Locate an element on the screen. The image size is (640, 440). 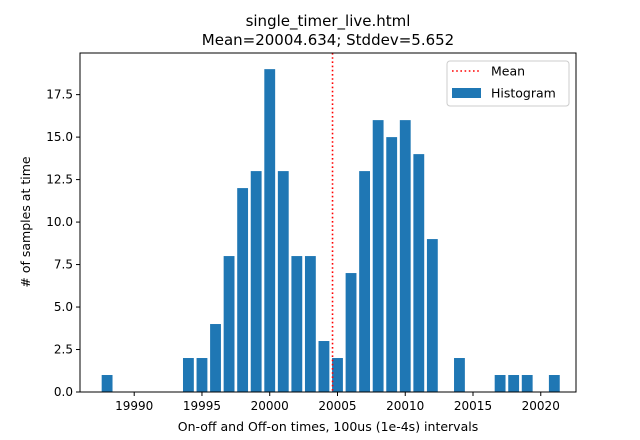
y-tick-label: 12.5 is located at coordinates (59, 180).